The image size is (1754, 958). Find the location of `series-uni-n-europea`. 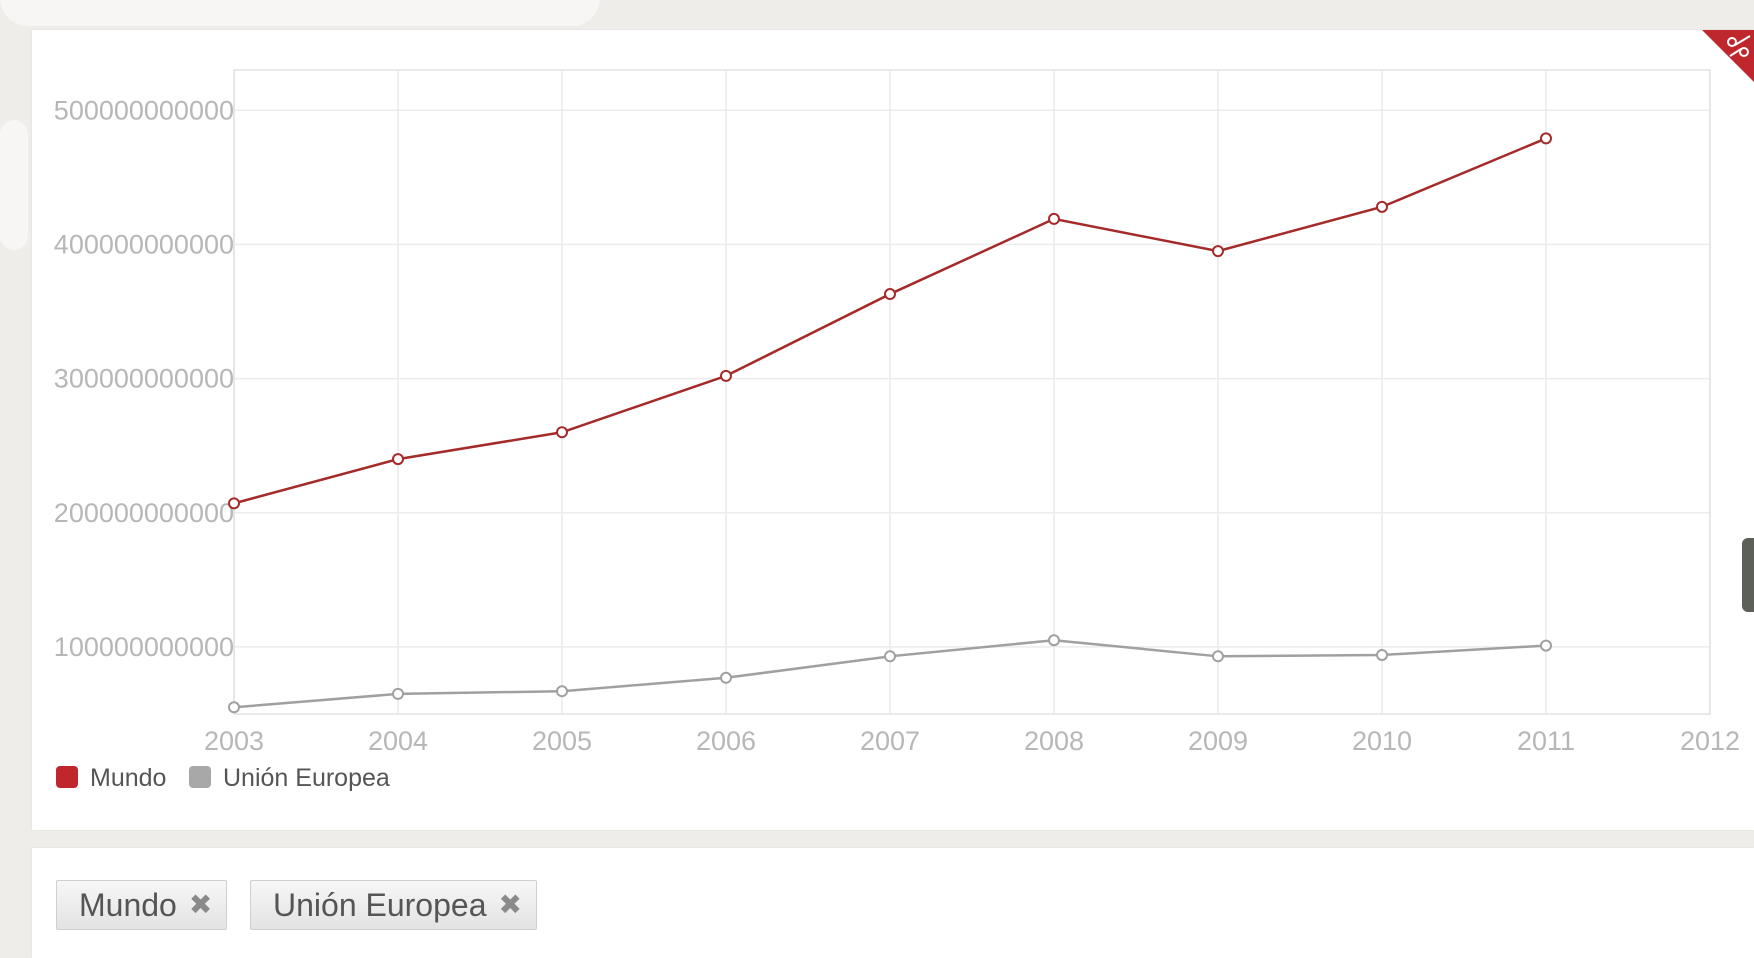

series-uni-n-europea is located at coordinates (890, 674).